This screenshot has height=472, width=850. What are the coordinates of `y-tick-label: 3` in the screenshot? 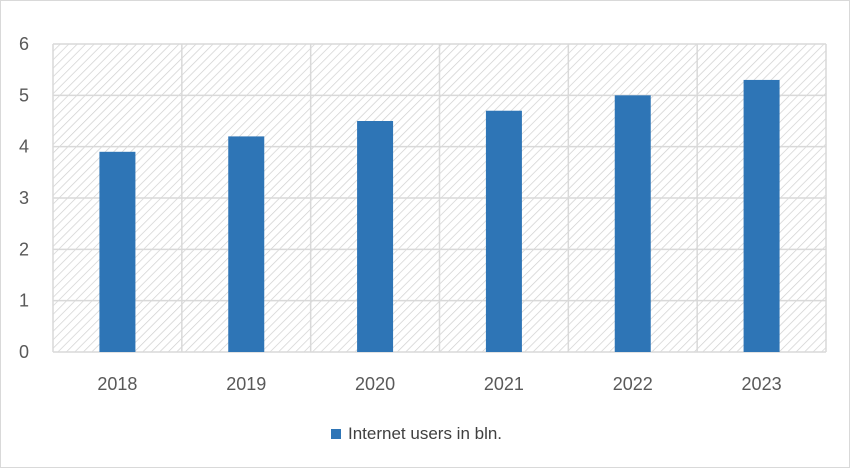 It's located at (24, 198).